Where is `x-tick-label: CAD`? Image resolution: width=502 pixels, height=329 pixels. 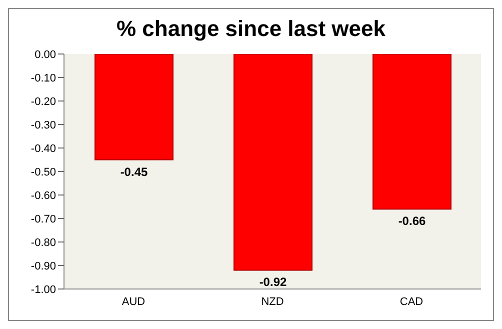
x-tick-label: CAD is located at coordinates (412, 302).